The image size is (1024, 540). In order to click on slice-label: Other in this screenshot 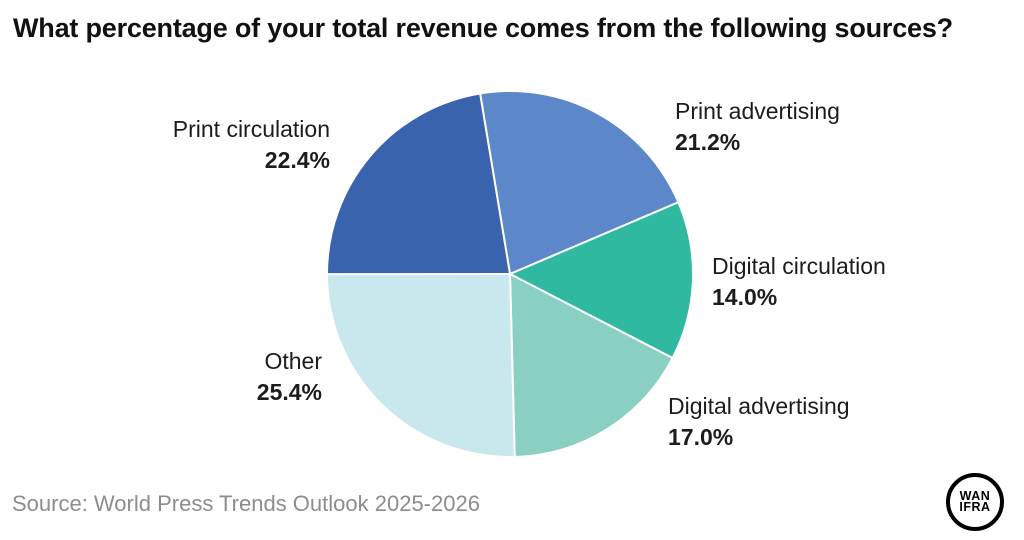, I will do `click(293, 361)`.